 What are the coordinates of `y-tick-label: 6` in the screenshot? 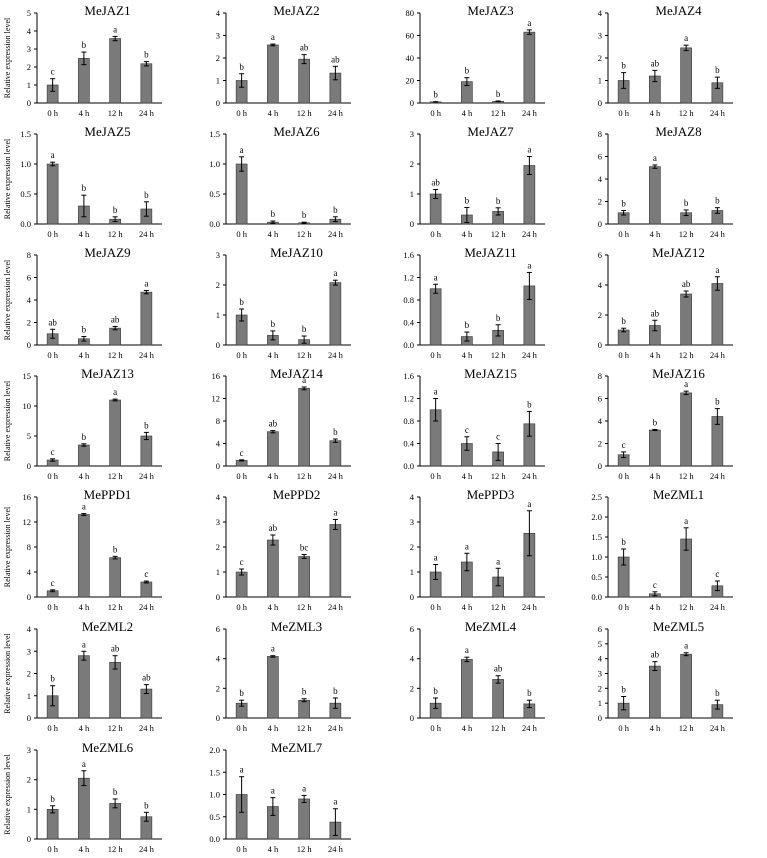 It's located at (29, 278).